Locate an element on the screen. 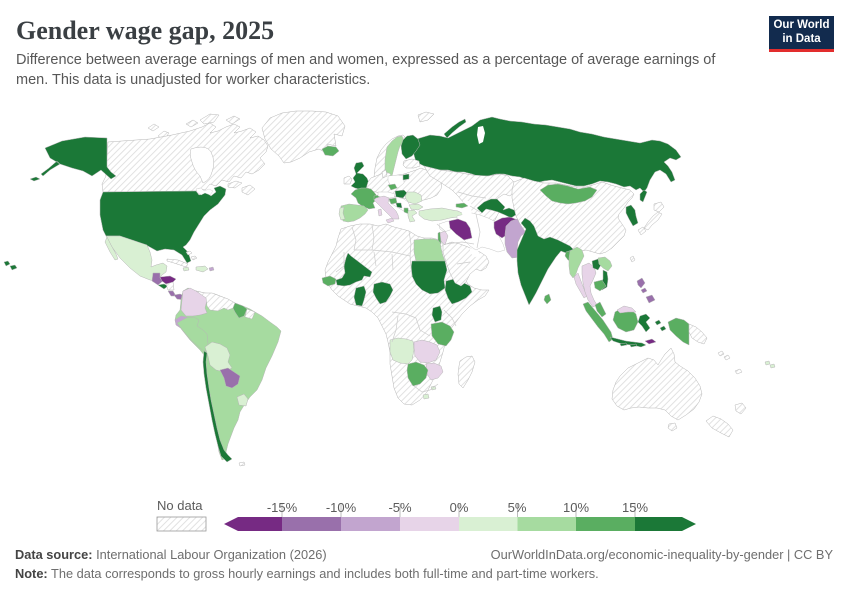 The image size is (850, 600). svg-text: 5% is located at coordinates (517, 507).